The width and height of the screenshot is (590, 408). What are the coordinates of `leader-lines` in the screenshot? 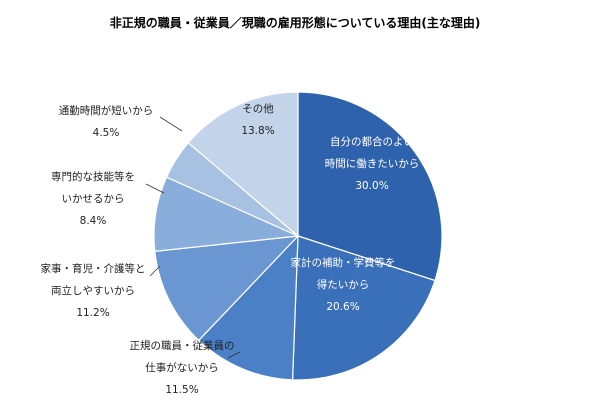 It's located at (193, 237).